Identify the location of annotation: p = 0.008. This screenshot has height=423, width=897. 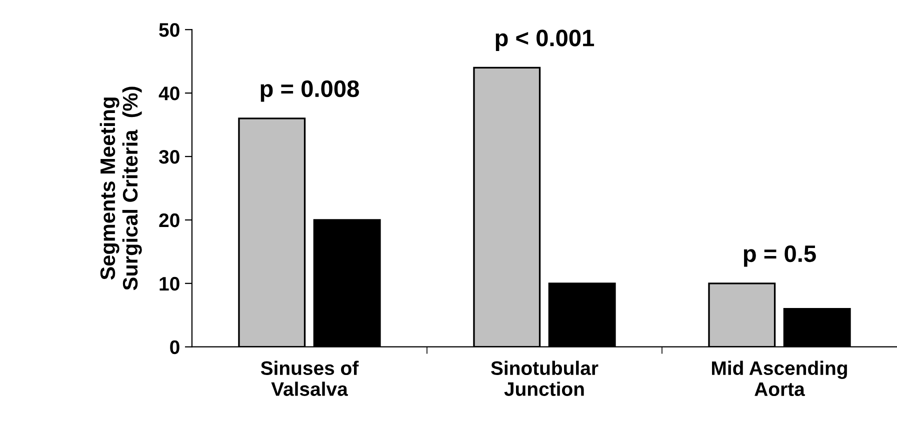
(309, 91).